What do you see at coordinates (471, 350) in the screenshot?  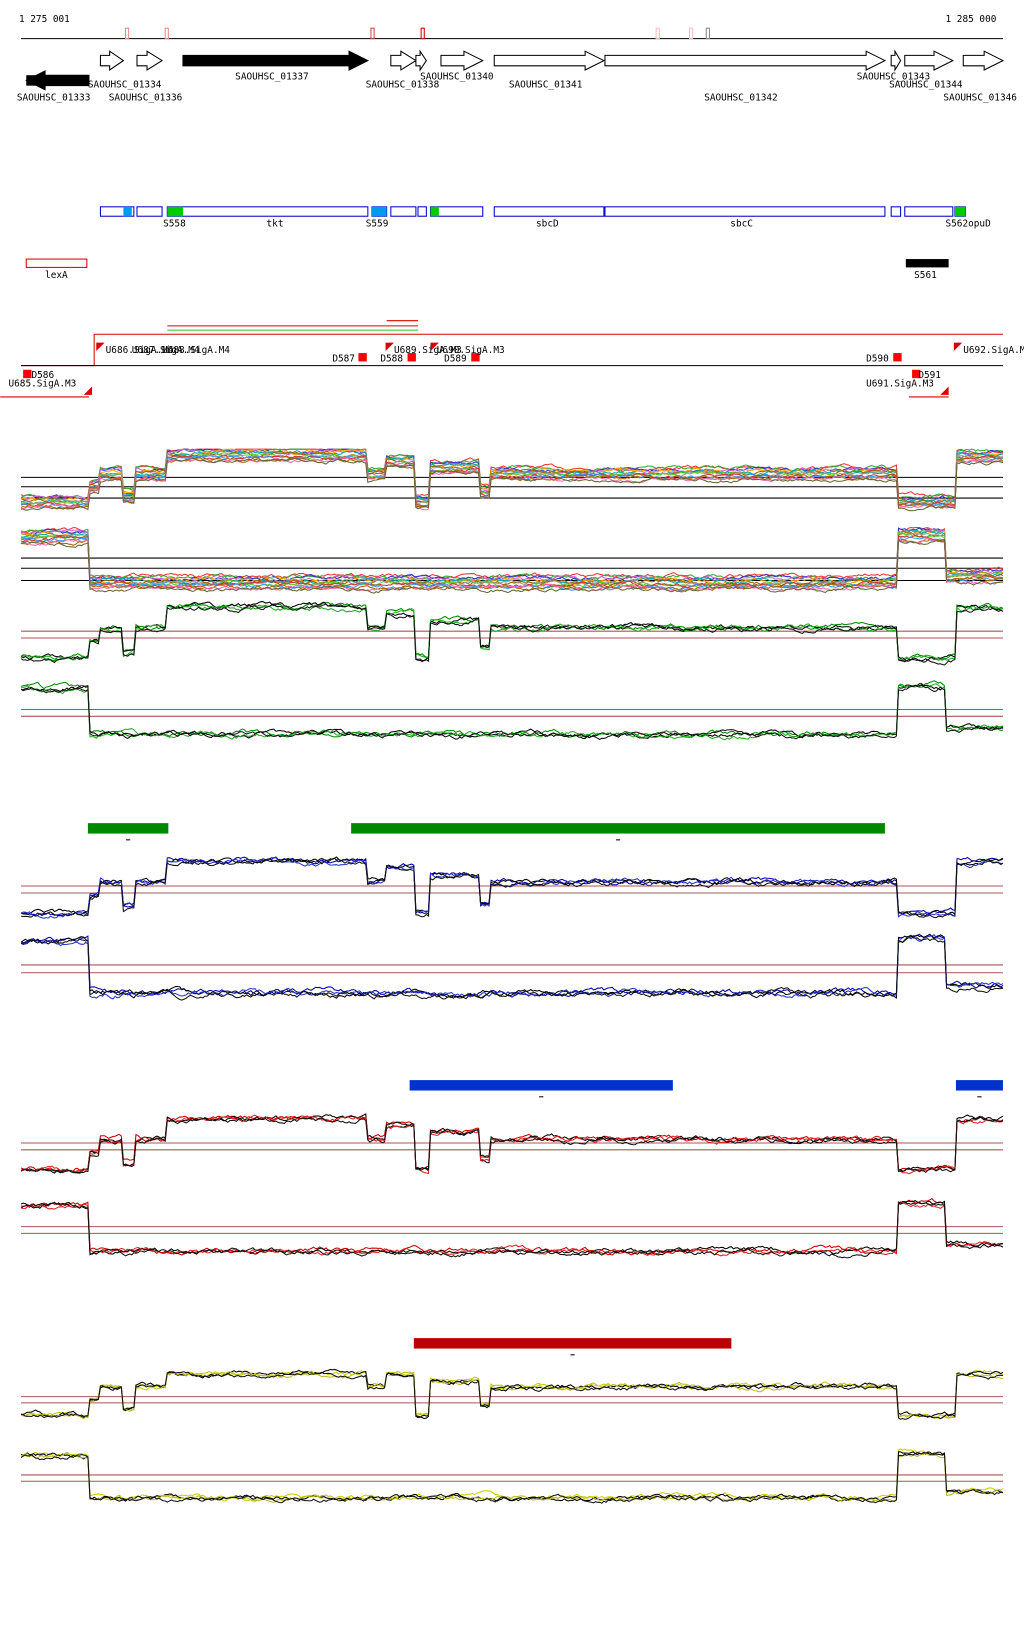 I see `transcript-label: U690.SigA.M3` at bounding box center [471, 350].